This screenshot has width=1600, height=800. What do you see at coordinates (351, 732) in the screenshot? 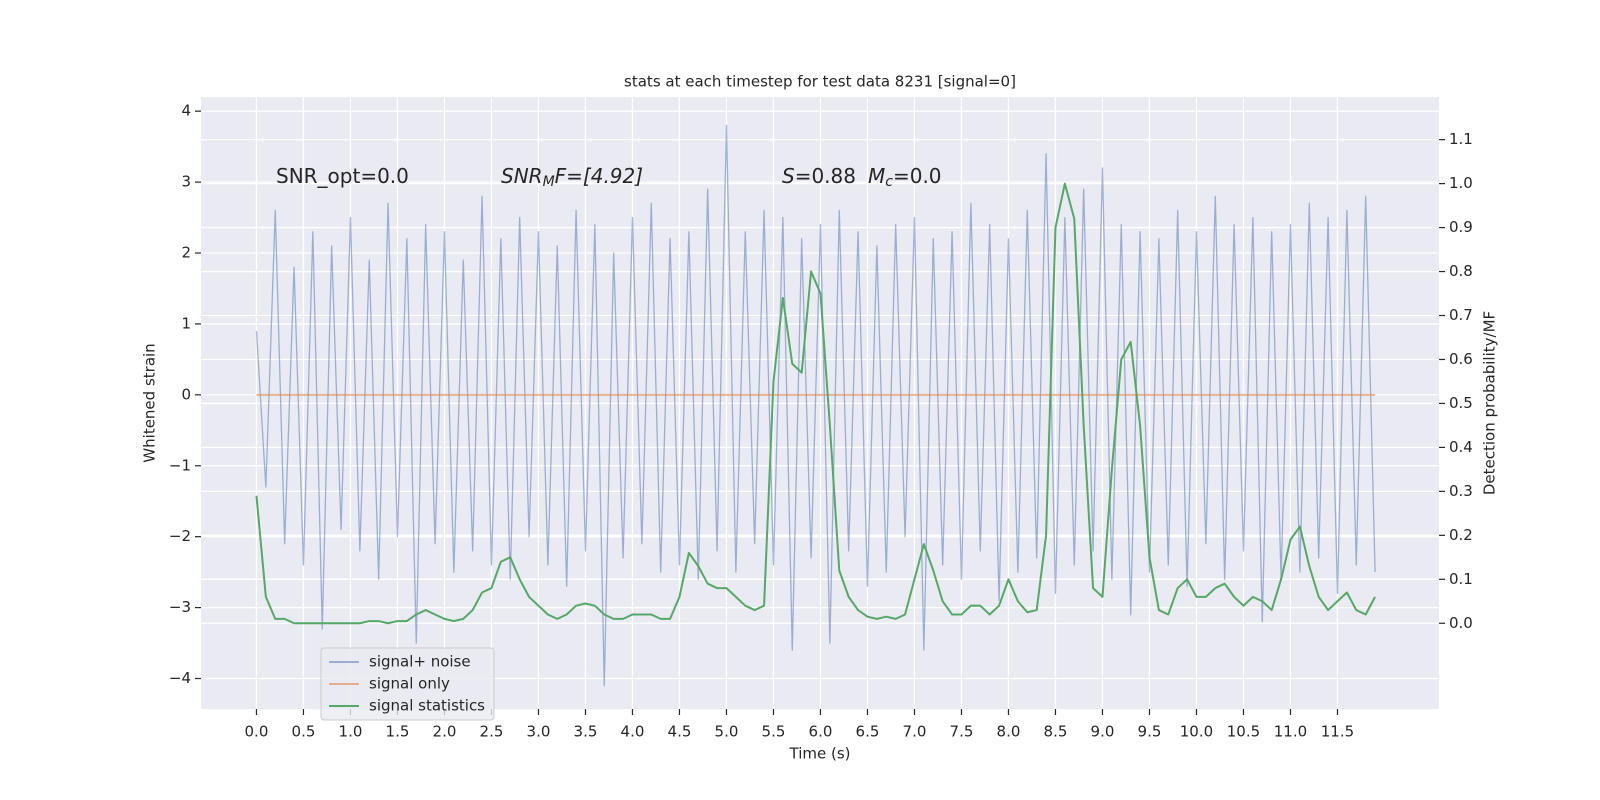
I see `x-tick-label: 1.0` at bounding box center [351, 732].